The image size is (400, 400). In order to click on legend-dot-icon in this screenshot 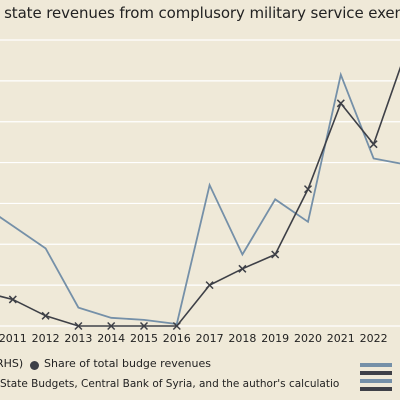, I will do `click(34, 365)`.